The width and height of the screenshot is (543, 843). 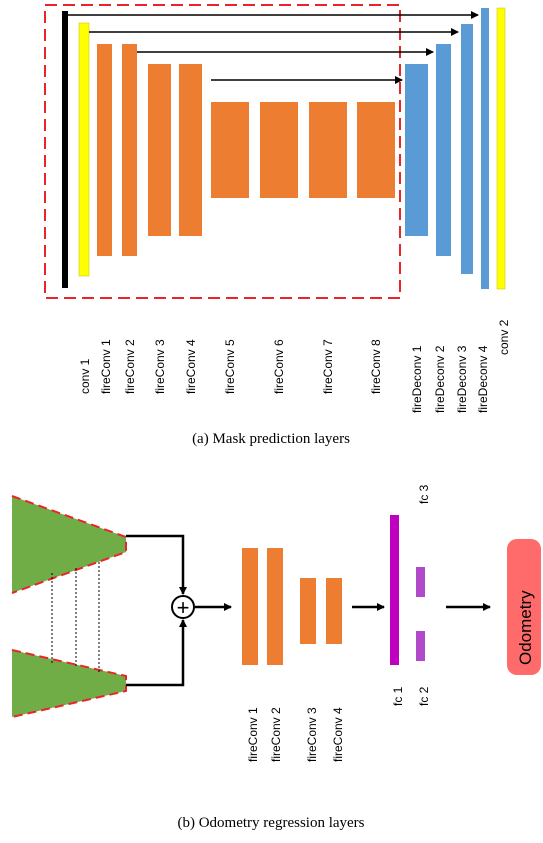 What do you see at coordinates (250, 606) in the screenshot?
I see `odo-fireconv1-bar` at bounding box center [250, 606].